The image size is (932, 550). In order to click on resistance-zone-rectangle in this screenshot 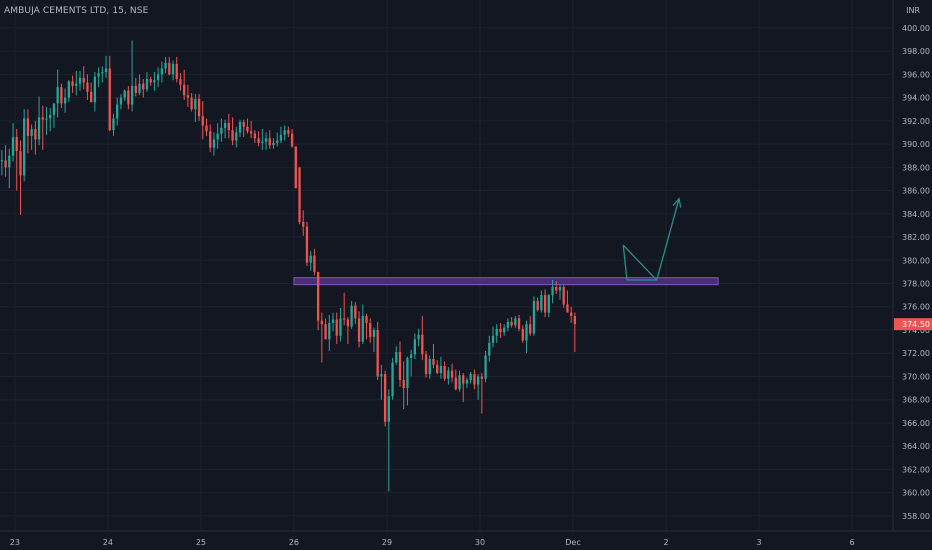, I will do `click(506, 281)`.